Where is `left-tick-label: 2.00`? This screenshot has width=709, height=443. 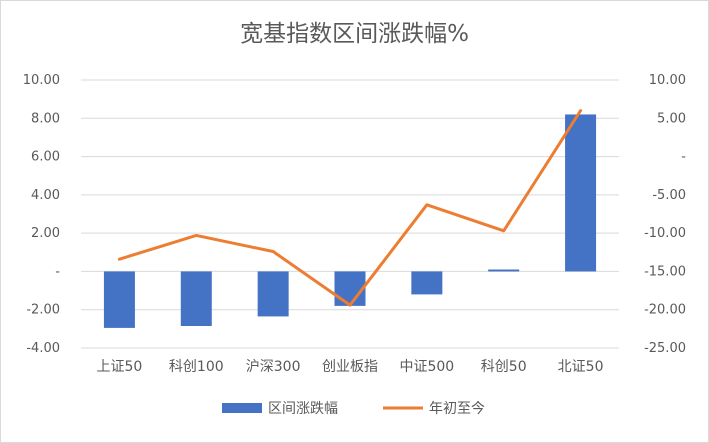
left-tick-label: 2.00 is located at coordinates (45, 233).